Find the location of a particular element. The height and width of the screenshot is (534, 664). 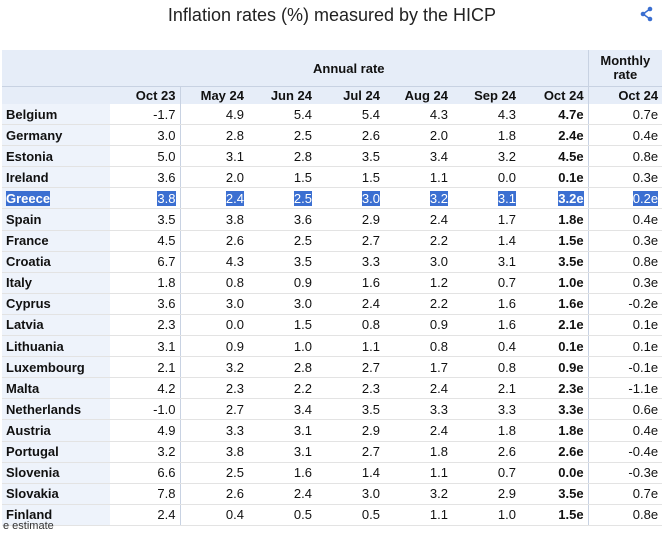

value-cell: 0.4e is located at coordinates (625, 430).